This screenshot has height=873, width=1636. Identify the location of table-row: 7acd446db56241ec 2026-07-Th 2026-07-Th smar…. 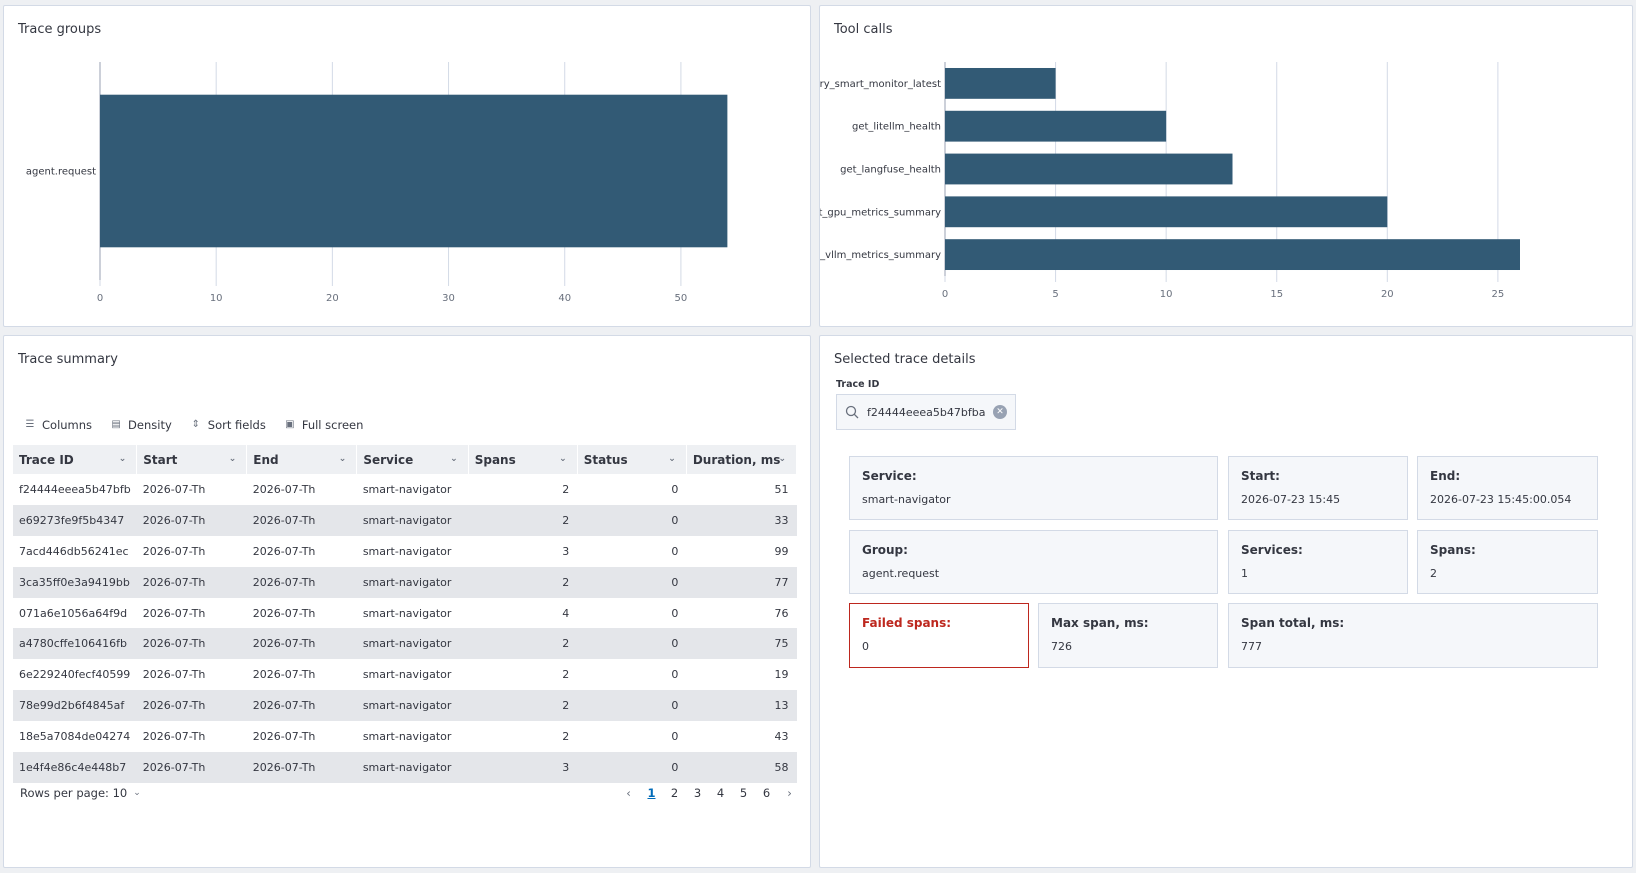
(405, 551).